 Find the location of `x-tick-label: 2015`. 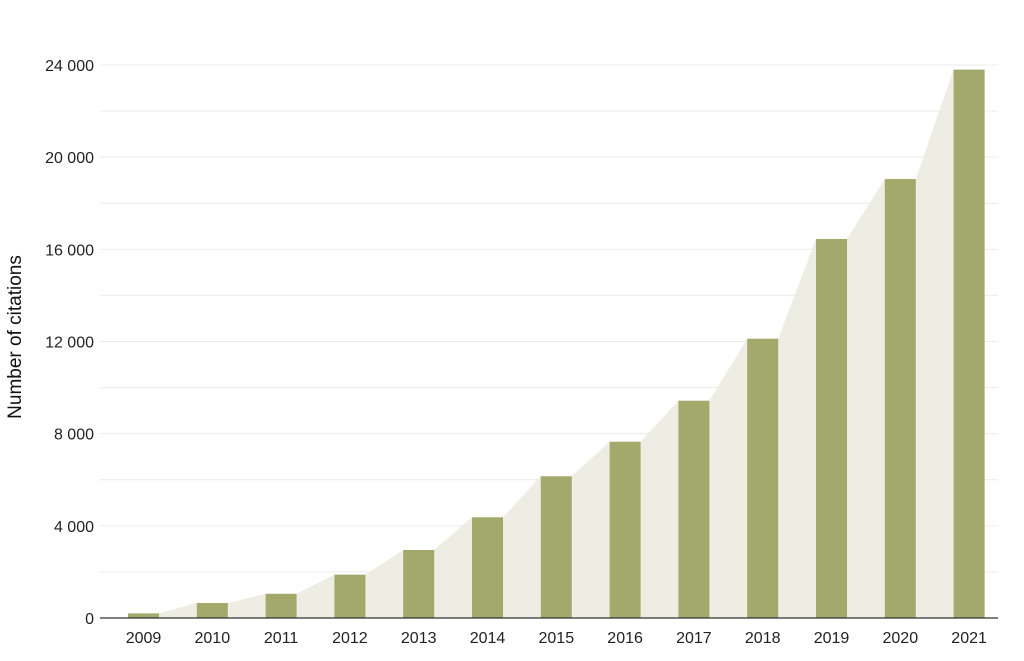

x-tick-label: 2015 is located at coordinates (557, 638).